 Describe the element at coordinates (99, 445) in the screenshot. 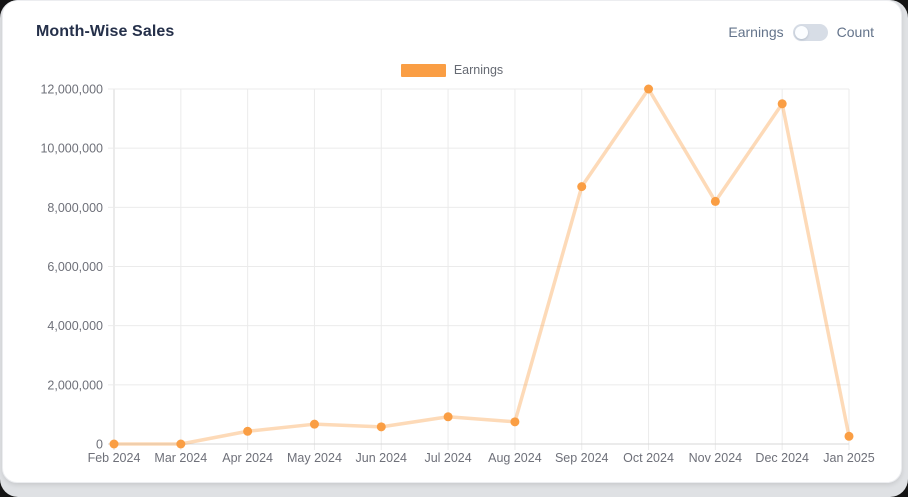

I see `svg-text: 0` at that location.